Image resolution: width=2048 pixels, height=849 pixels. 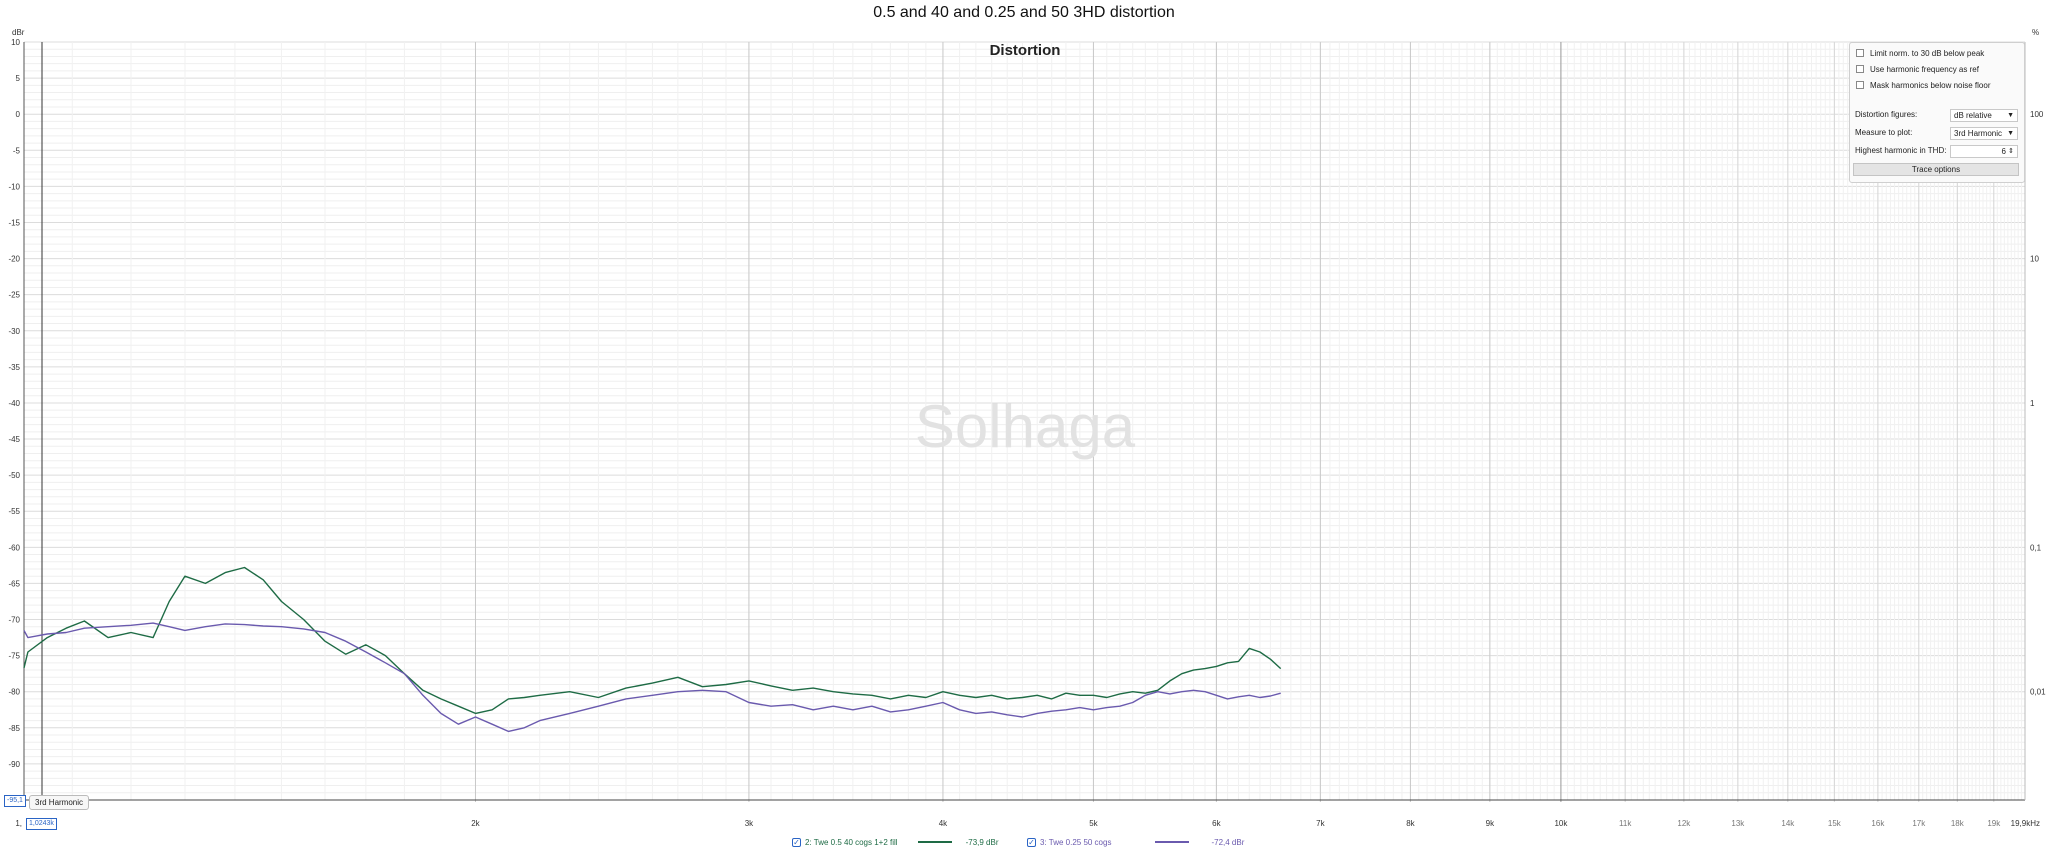 I want to click on x-tick-label: 5k, so click(x=1093, y=823).